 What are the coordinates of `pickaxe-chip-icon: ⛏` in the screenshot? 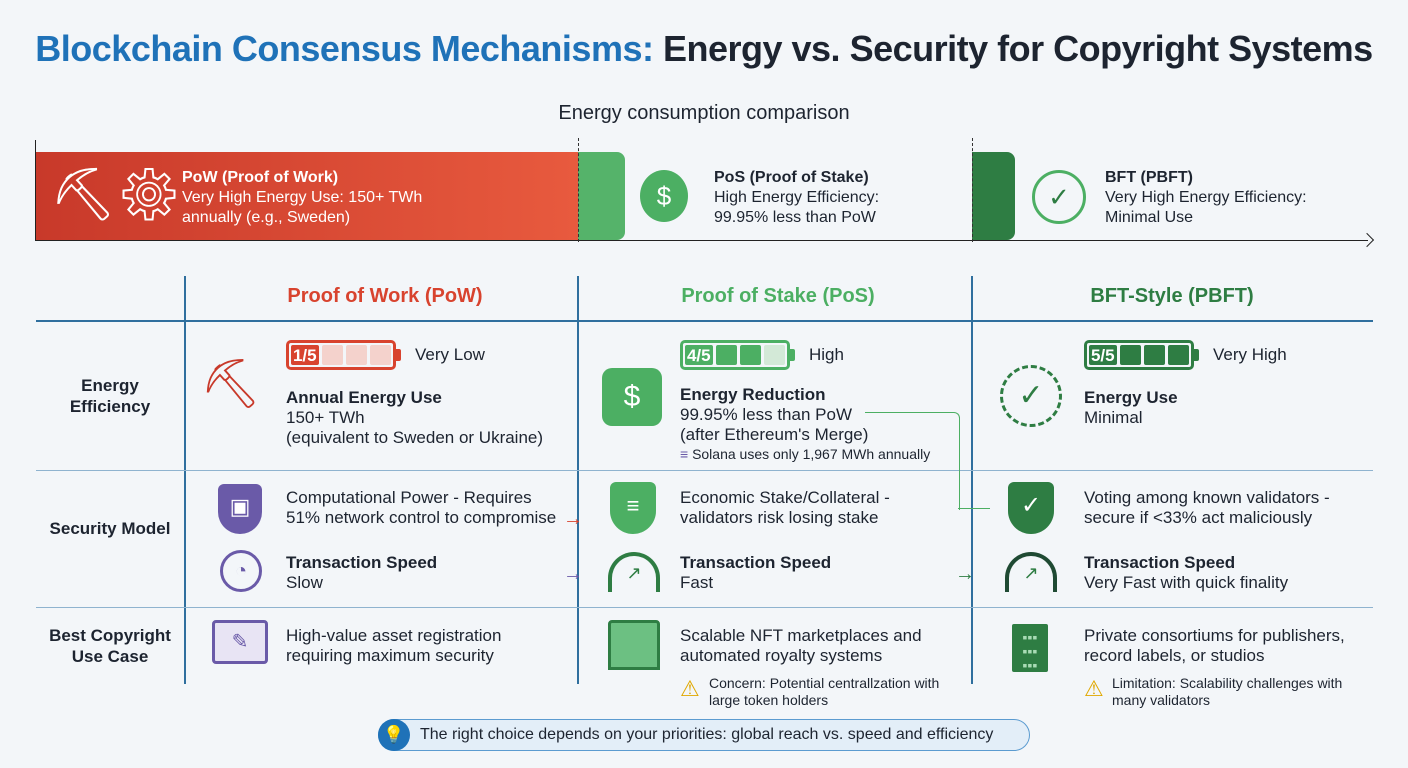 It's located at (230, 384).